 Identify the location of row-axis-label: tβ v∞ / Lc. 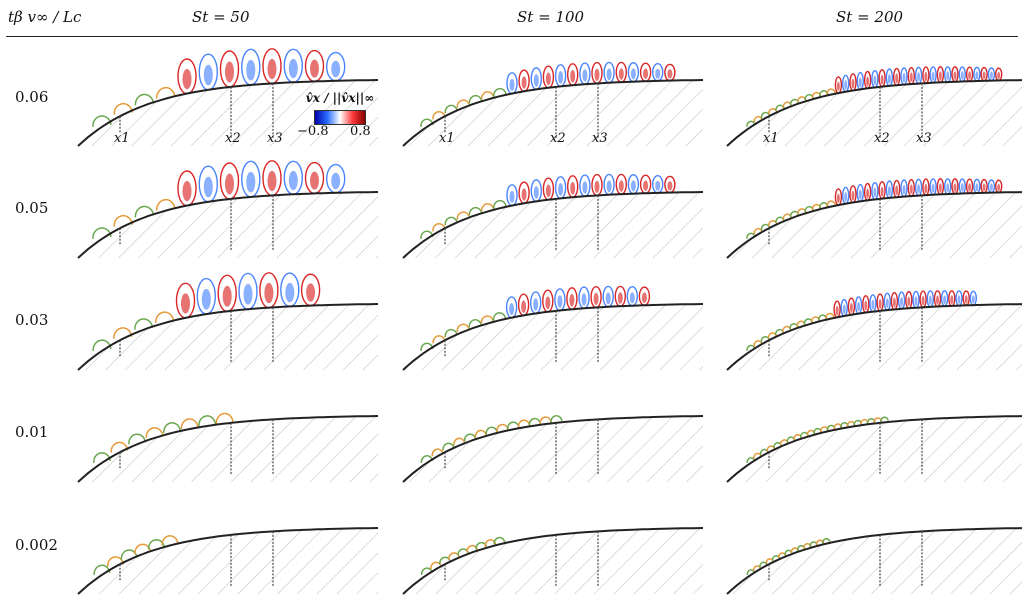
(45, 17).